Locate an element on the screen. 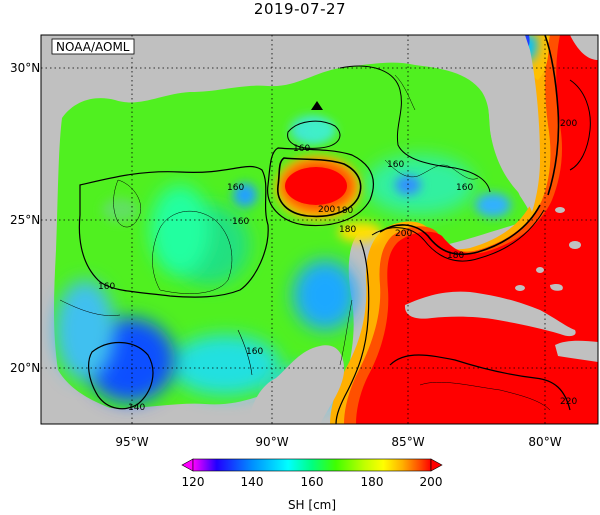 This screenshot has height=515, width=600. contour-label: 220 is located at coordinates (568, 402).